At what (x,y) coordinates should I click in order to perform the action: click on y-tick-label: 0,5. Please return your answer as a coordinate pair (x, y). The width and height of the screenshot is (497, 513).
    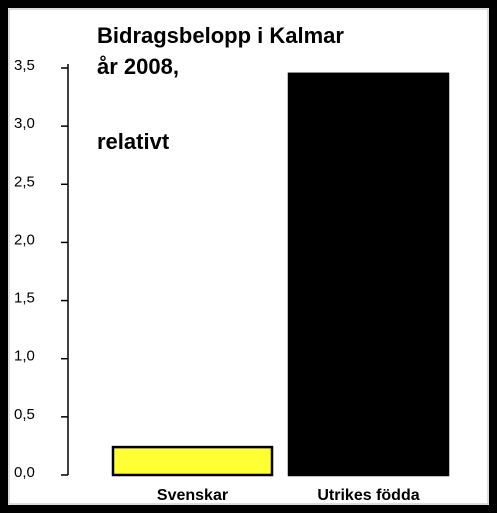
    Looking at the image, I should click on (24, 414).